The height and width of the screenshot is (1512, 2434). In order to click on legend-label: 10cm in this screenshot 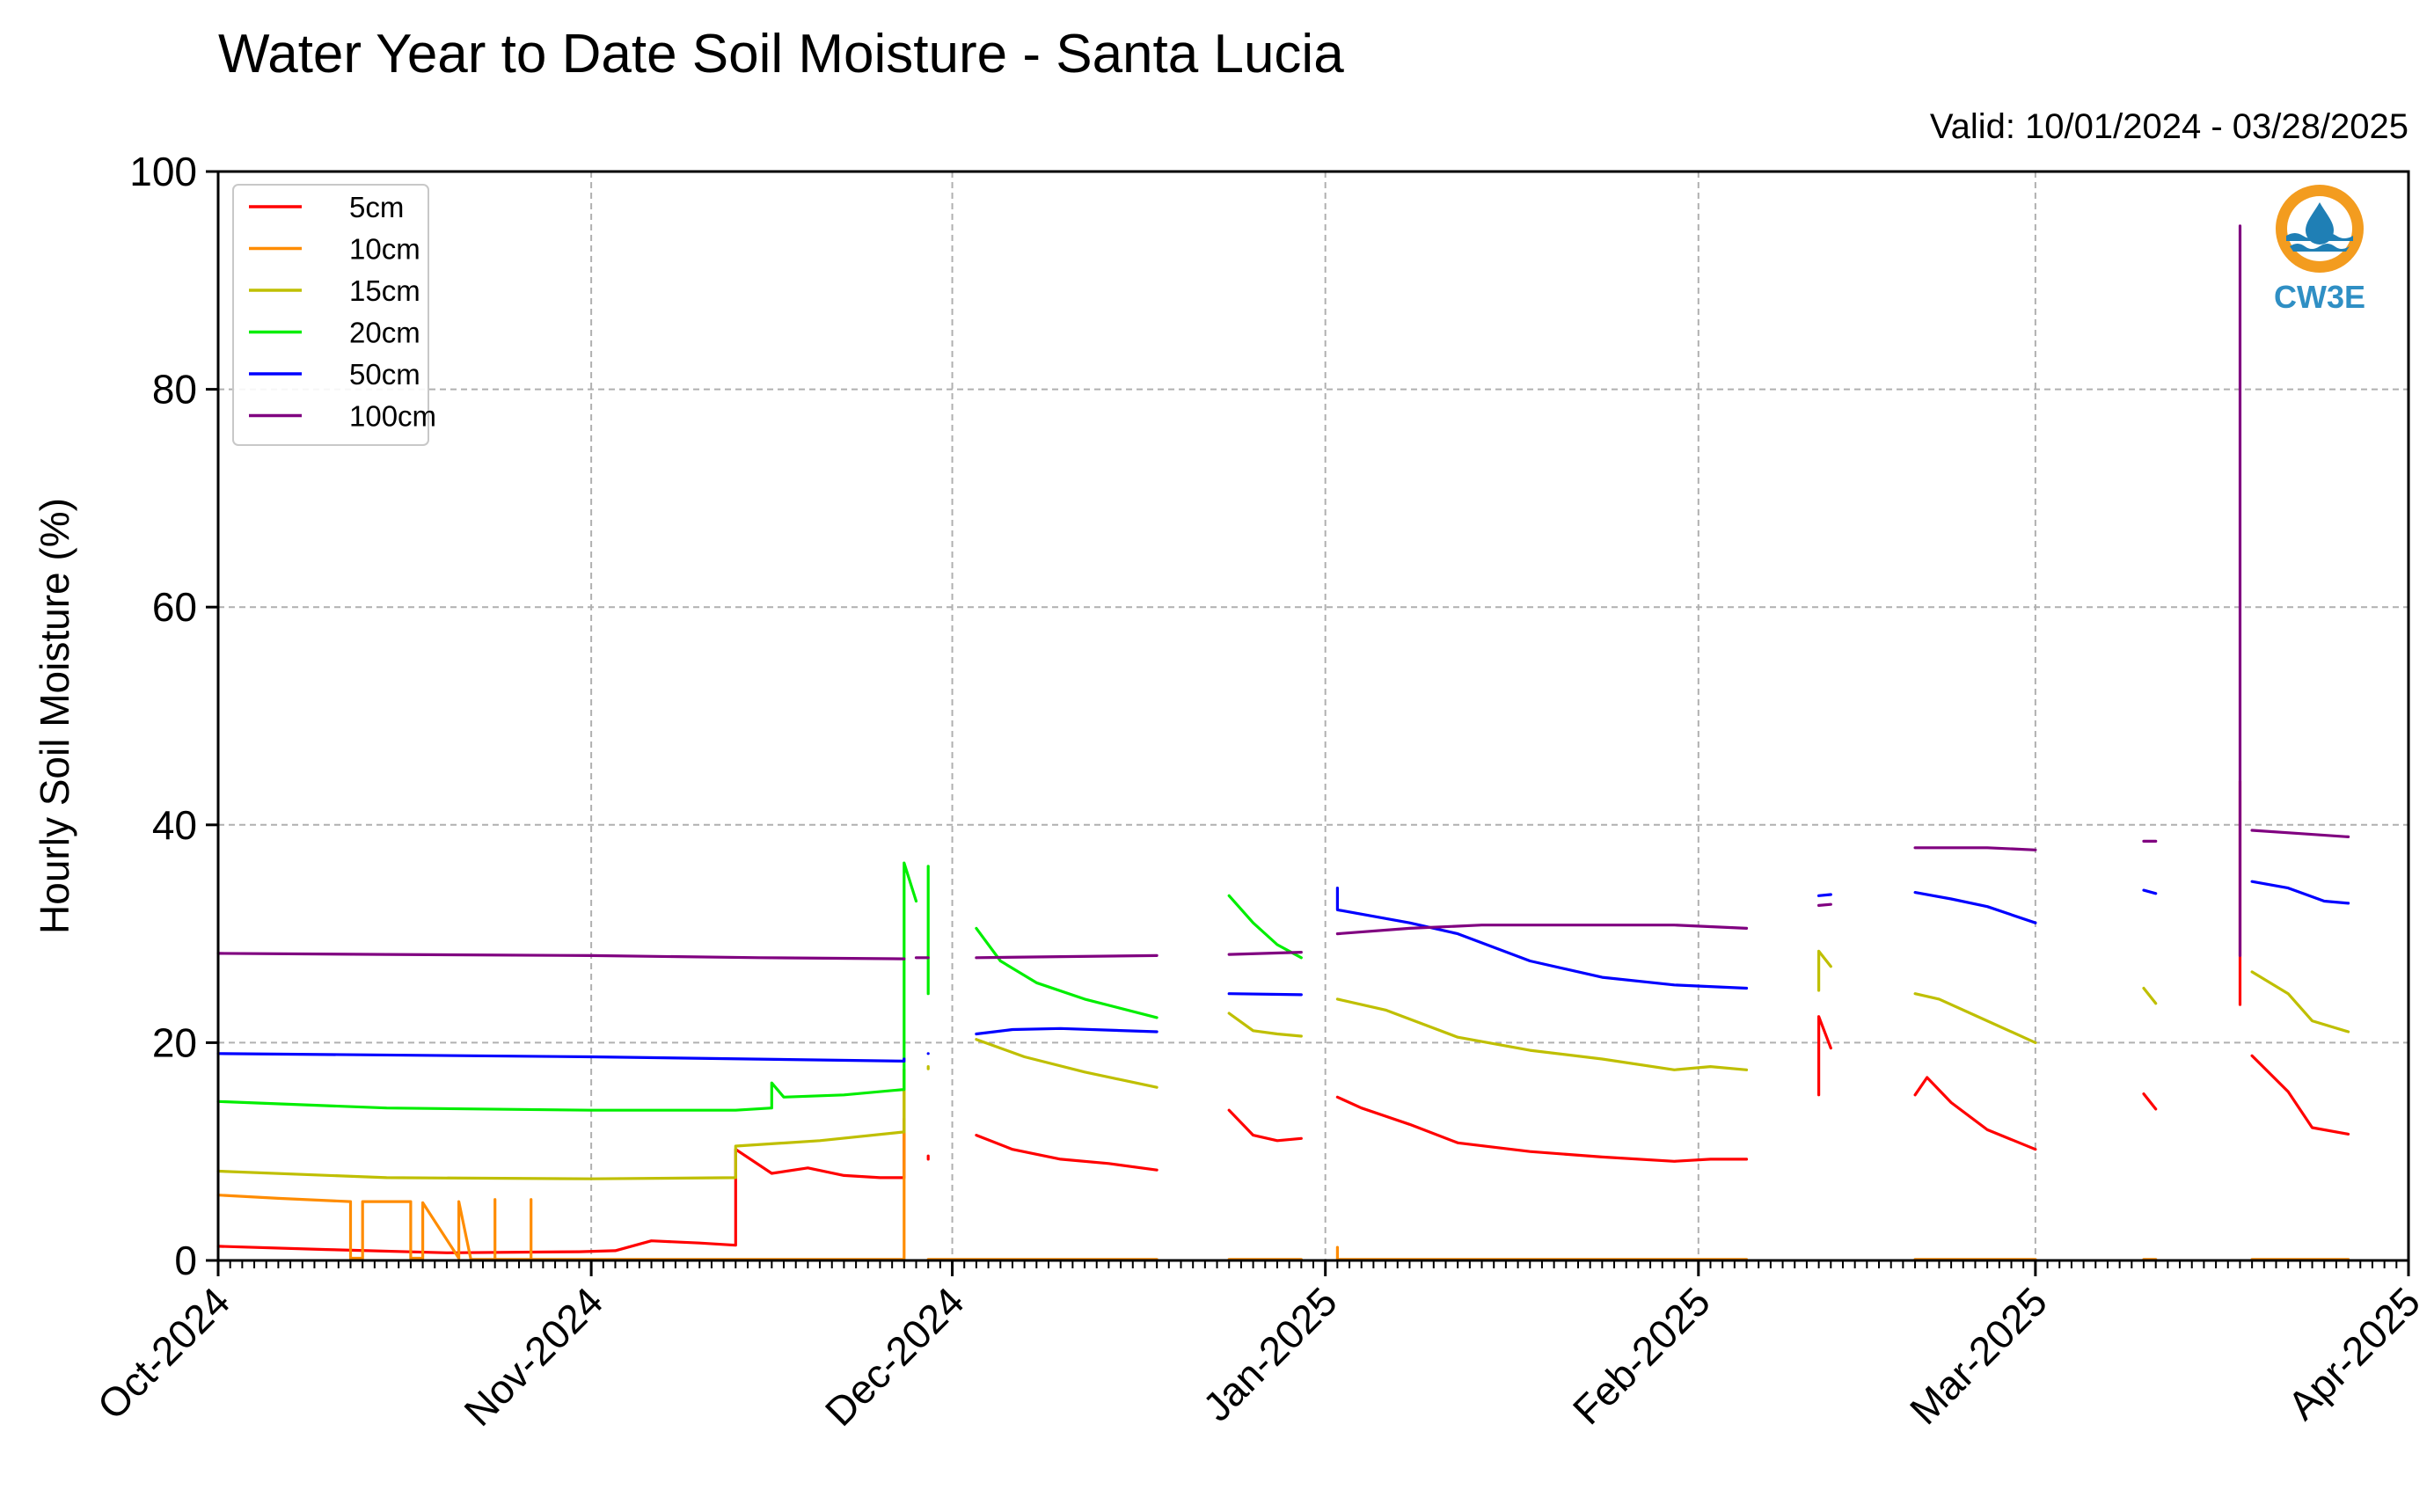, I will do `click(384, 249)`.